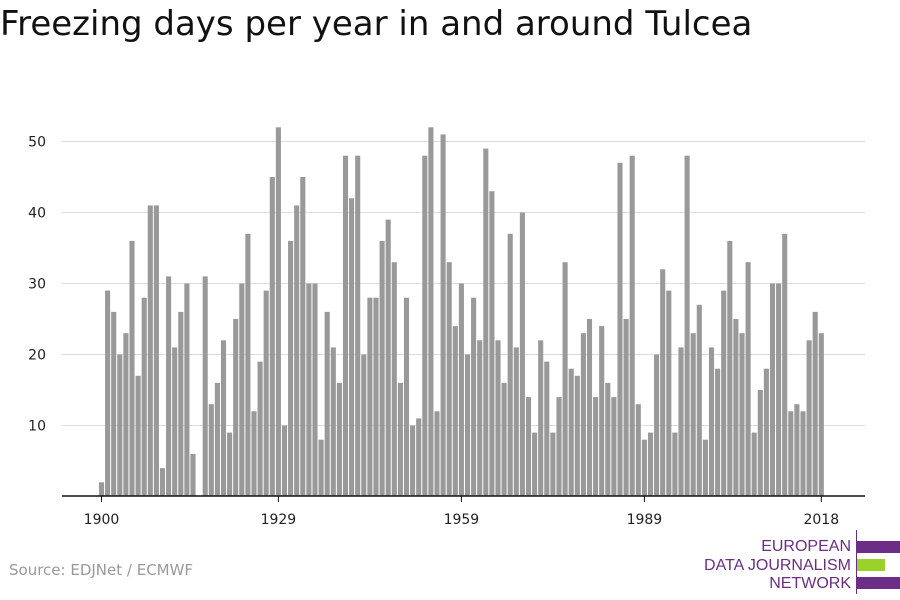 This screenshot has width=900, height=600. What do you see at coordinates (443, 315) in the screenshot?
I see `bar-1956` at bounding box center [443, 315].